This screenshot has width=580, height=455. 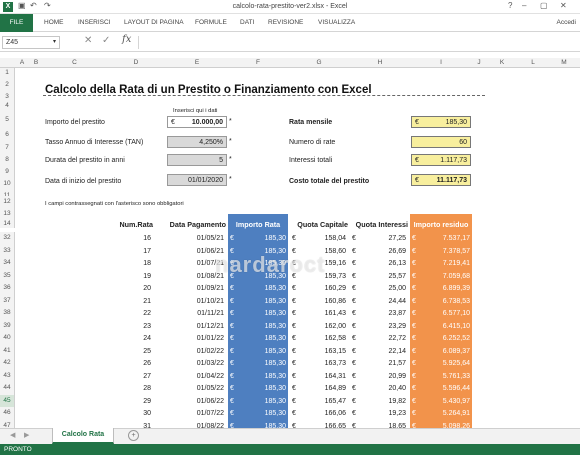 I want to click on tab-dati: DATI, so click(x=247, y=22).